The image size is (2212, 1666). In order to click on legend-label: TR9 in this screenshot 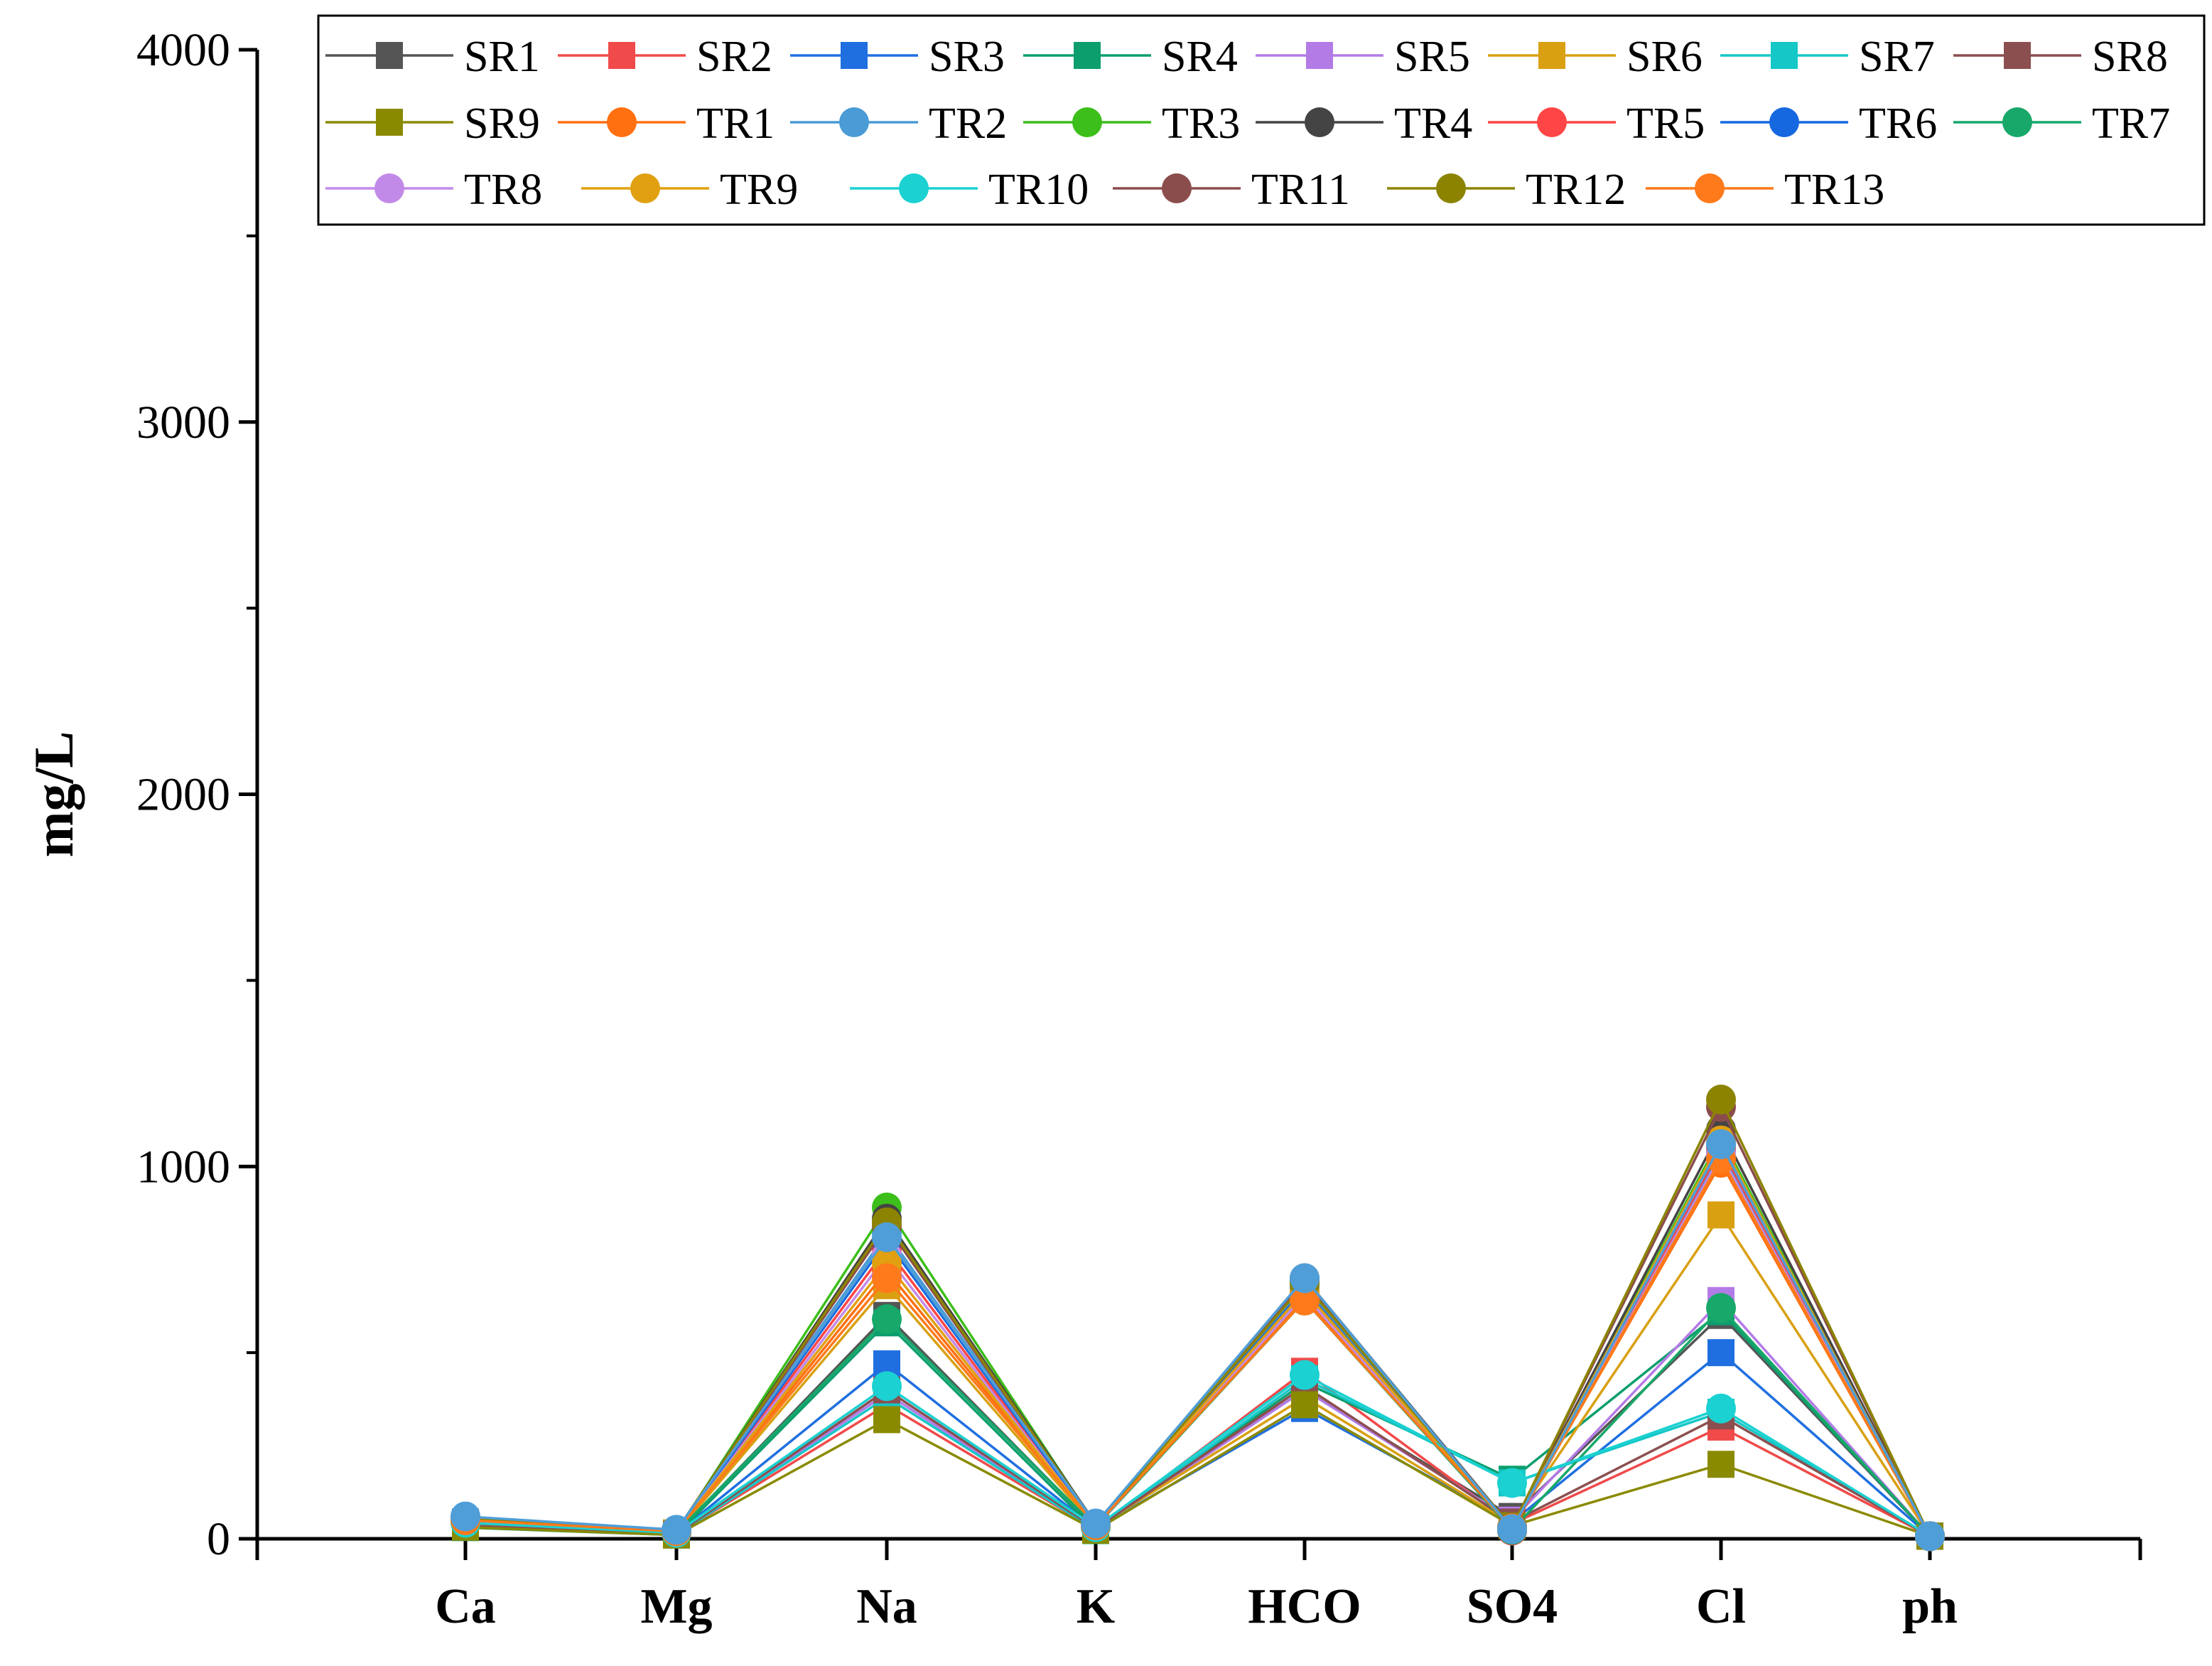, I will do `click(759, 190)`.